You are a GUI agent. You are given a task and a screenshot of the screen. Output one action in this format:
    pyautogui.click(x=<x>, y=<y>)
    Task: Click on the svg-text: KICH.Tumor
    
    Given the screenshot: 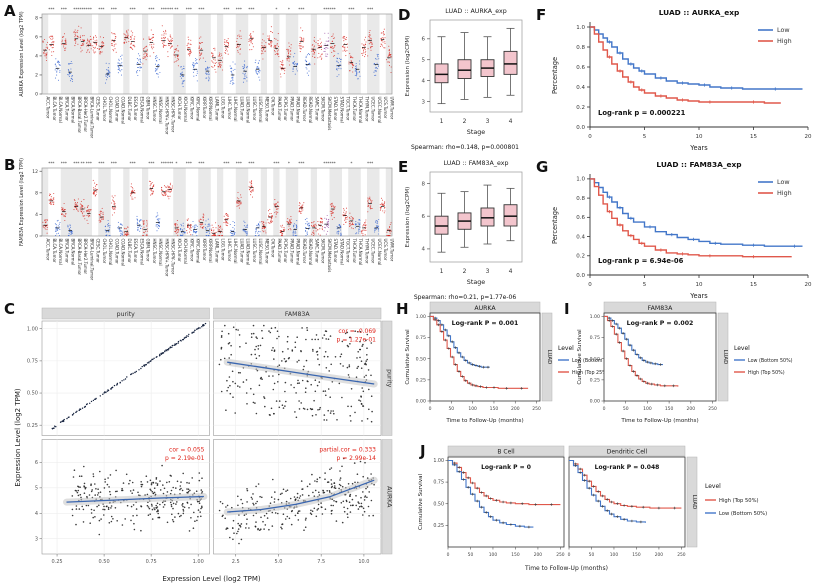 What is the action you would take?
    pyautogui.click(x=179, y=251)
    